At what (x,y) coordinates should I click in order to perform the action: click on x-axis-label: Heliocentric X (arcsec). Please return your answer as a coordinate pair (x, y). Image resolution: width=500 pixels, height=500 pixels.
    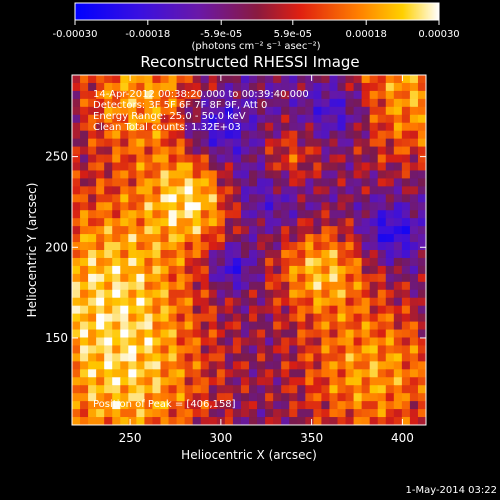
    Looking at the image, I should click on (249, 455).